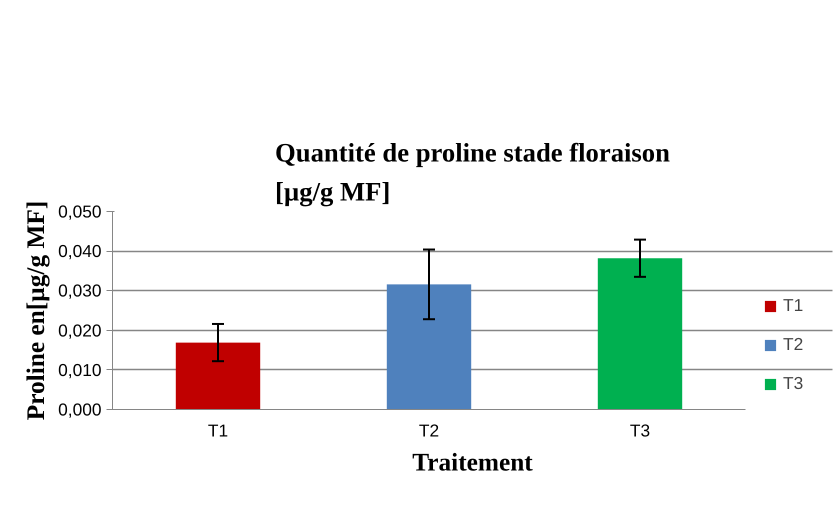 The width and height of the screenshot is (839, 530). I want to click on y-tick-label: 0,030, so click(80, 290).